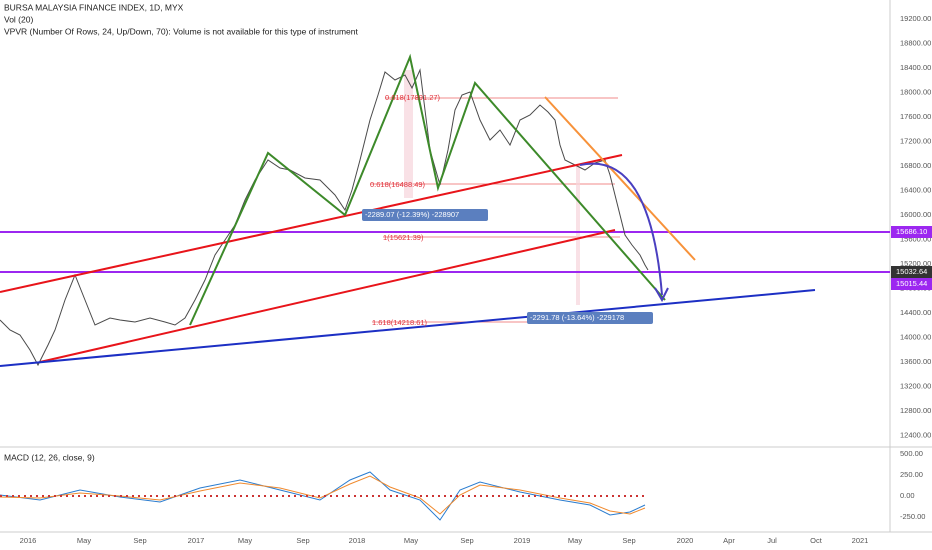  I want to click on price-tick-label: 16400.00, so click(915, 189).